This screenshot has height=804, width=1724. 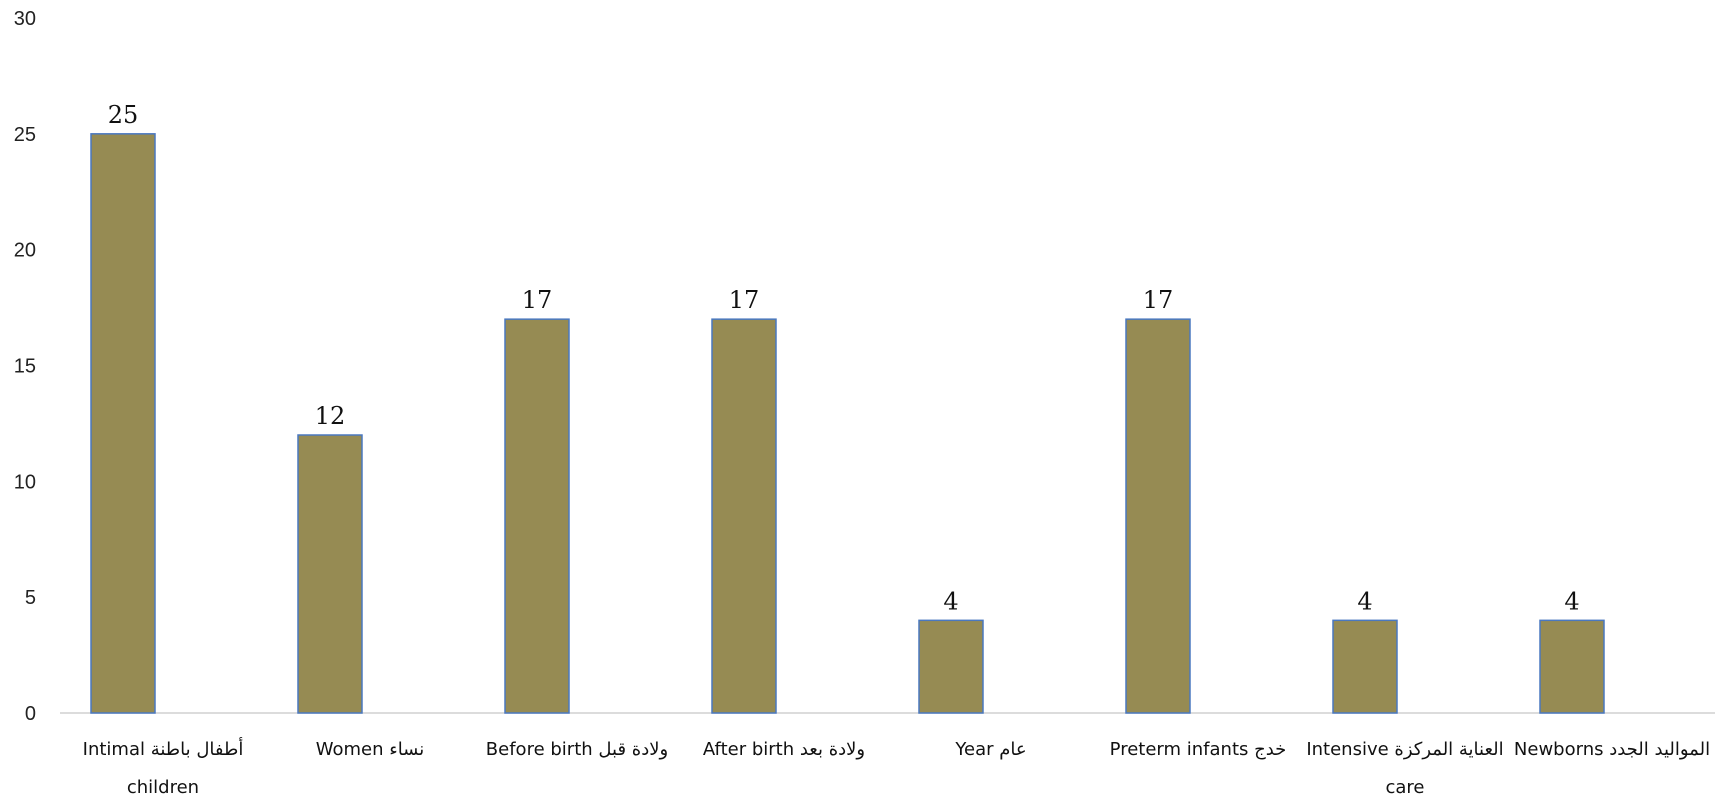 I want to click on y-tick-label: 5, so click(x=30, y=598).